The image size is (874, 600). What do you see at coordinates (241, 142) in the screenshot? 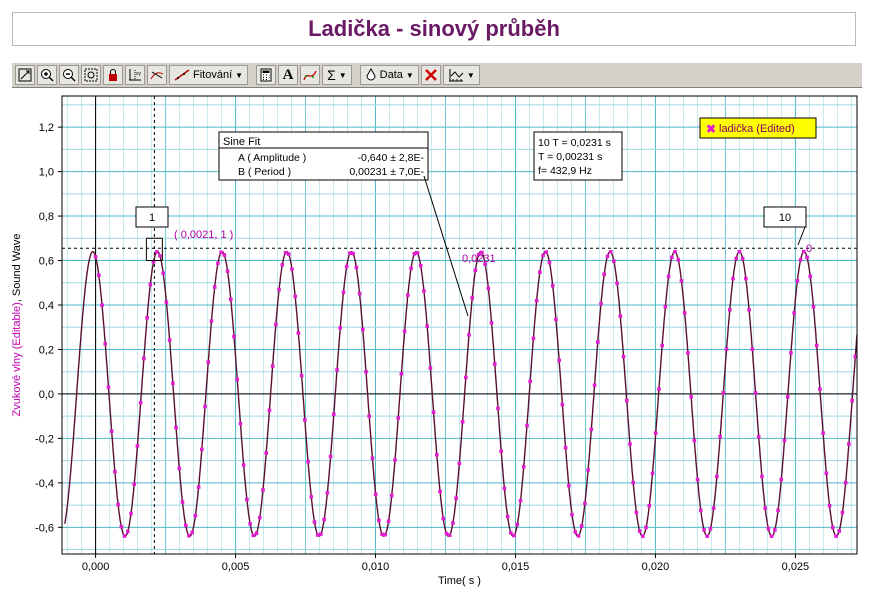
I see `sine-fit-title: Sine Fit` at bounding box center [241, 142].